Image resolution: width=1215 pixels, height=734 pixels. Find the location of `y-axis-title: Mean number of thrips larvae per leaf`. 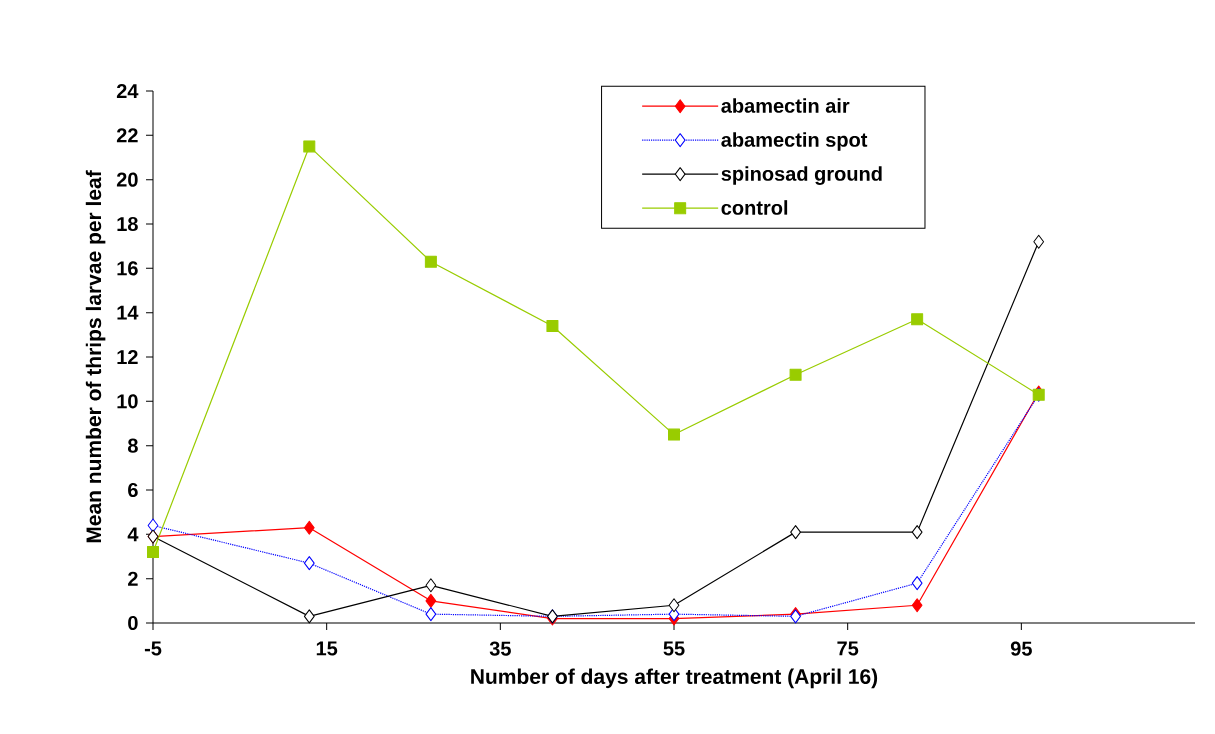

y-axis-title: Mean number of thrips larvae per leaf is located at coordinates (95, 356).